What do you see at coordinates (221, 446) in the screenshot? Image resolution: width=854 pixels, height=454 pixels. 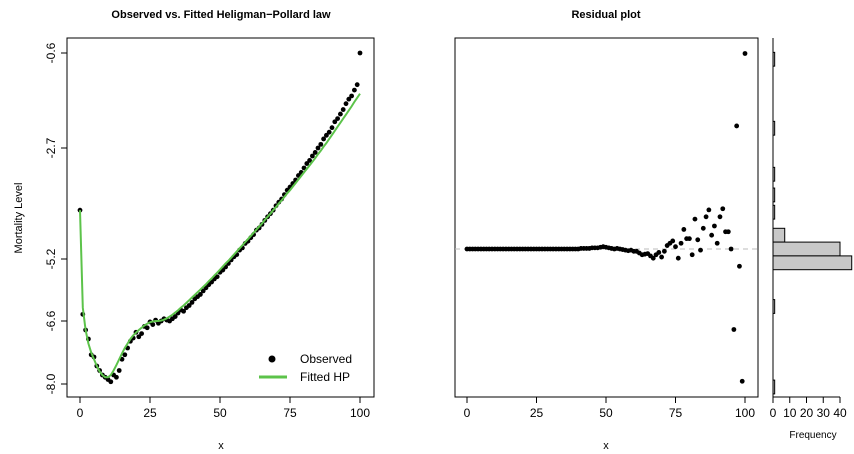 I see `fit-x-axis-label: x` at bounding box center [221, 446].